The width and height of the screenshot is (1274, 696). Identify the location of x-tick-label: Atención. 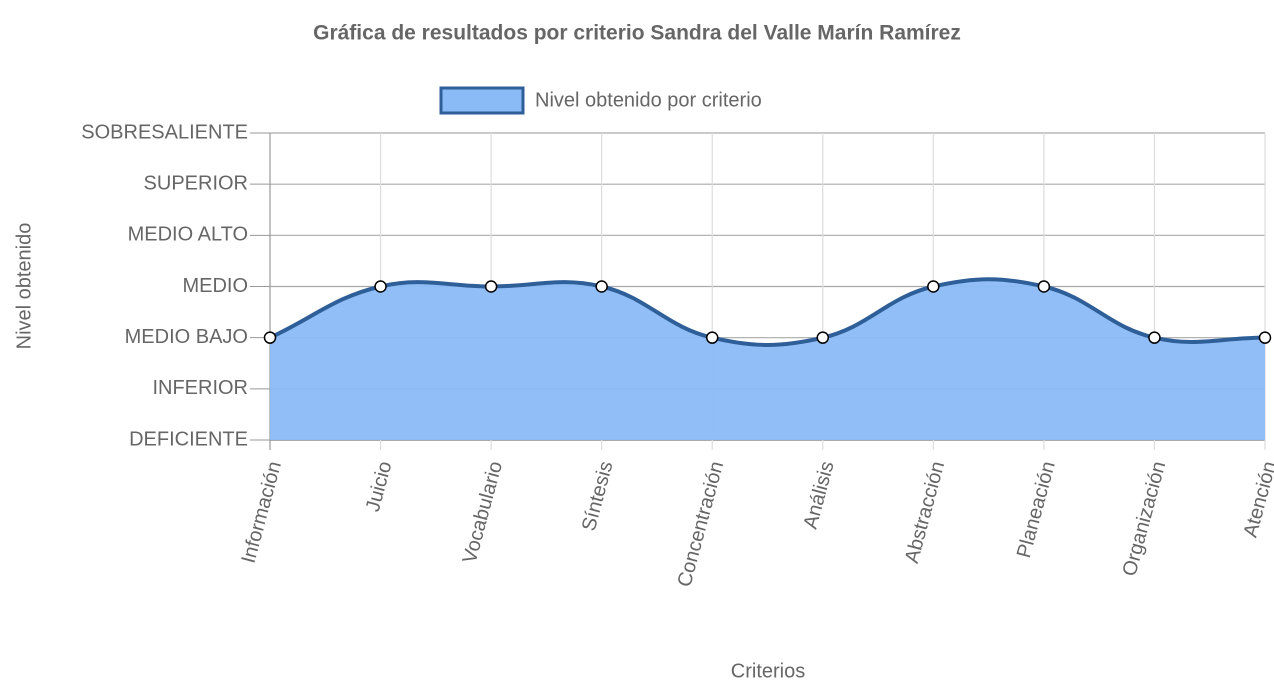
(1257, 499).